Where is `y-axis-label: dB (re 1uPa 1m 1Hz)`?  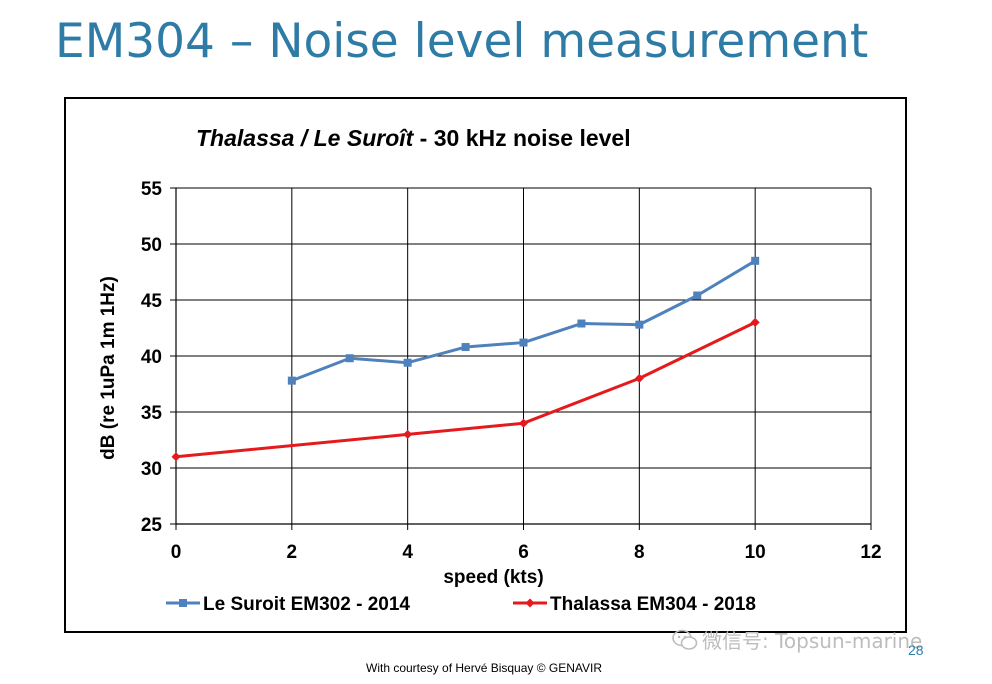 y-axis-label: dB (re 1uPa 1m 1Hz) is located at coordinates (108, 368).